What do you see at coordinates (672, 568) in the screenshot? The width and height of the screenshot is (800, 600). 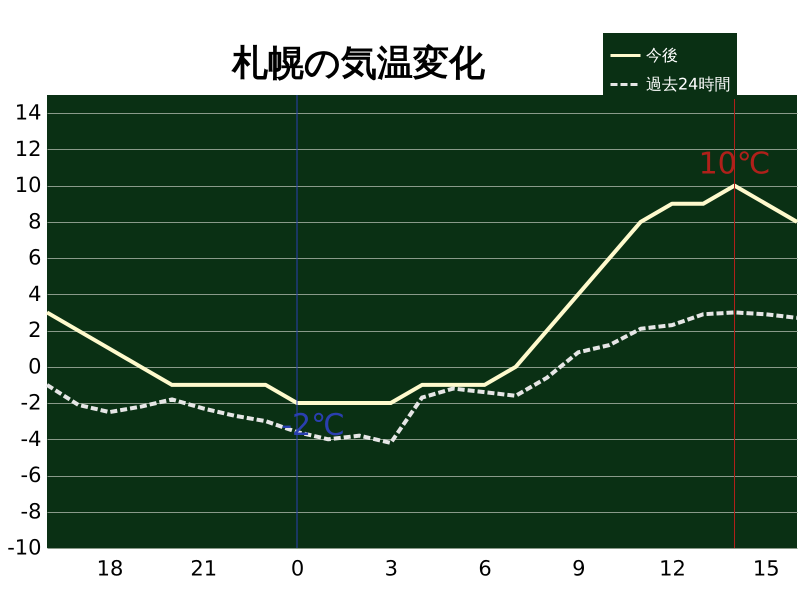 I see `x-tick-label: 12` at bounding box center [672, 568].